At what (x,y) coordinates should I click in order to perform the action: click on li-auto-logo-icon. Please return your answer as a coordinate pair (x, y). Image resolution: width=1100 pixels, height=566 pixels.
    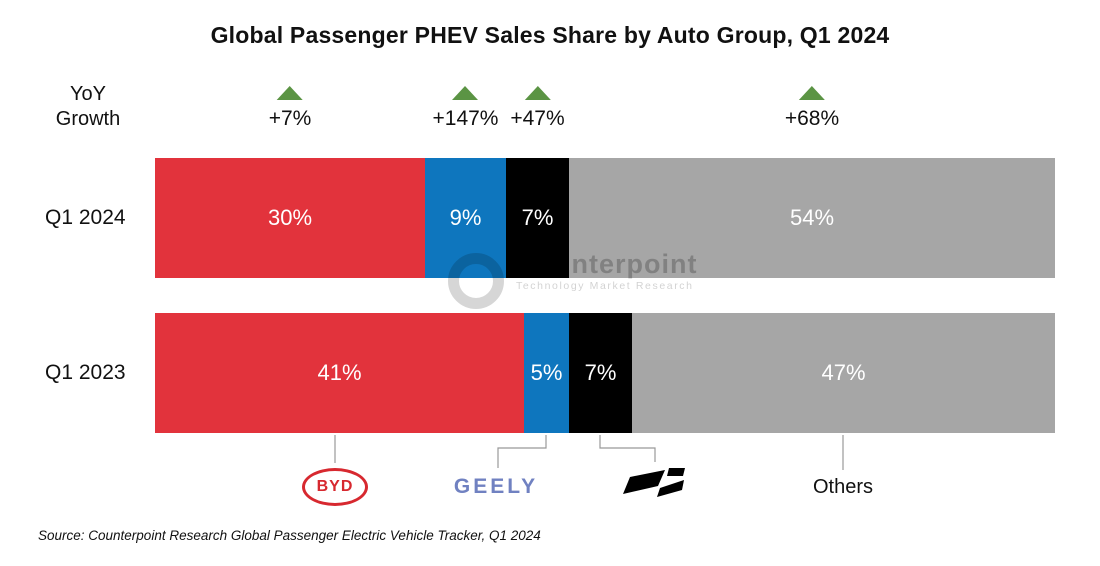
    Looking at the image, I should click on (655, 486).